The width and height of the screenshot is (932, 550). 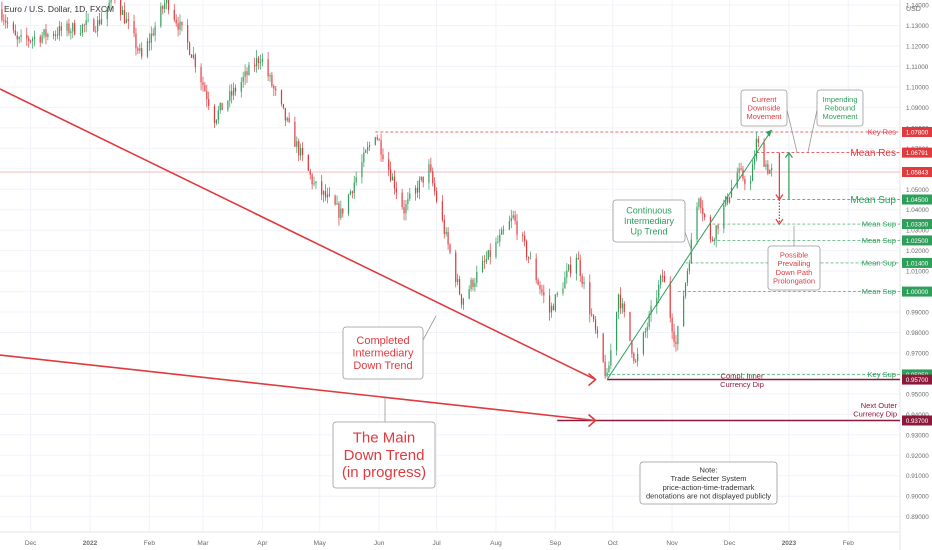 I want to click on price-tick-label: 1.04000, so click(x=917, y=210).